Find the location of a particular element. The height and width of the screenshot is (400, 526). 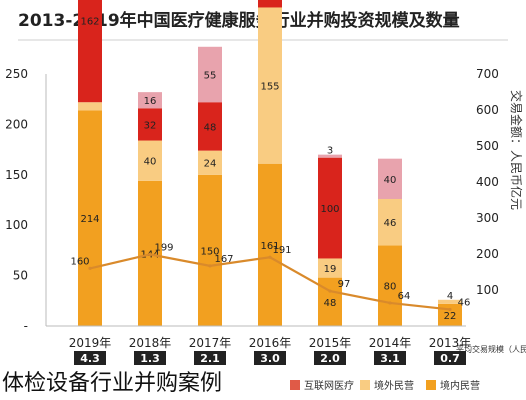

right-tick-label: 100 is located at coordinates (487, 290).